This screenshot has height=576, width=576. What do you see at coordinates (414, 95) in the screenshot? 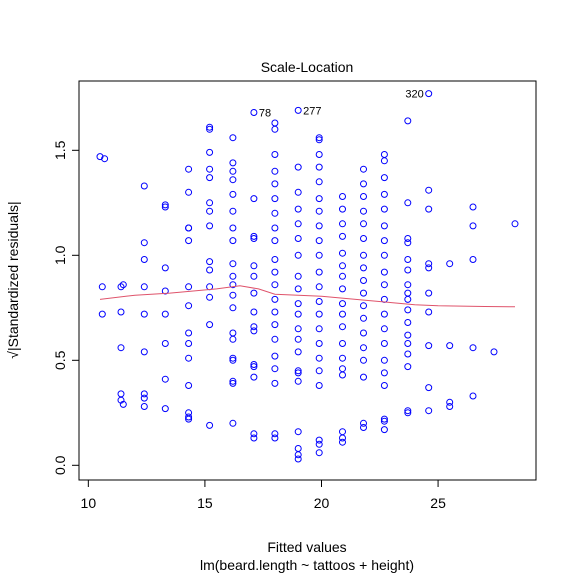
I see `outlier-label: 320` at bounding box center [414, 95].